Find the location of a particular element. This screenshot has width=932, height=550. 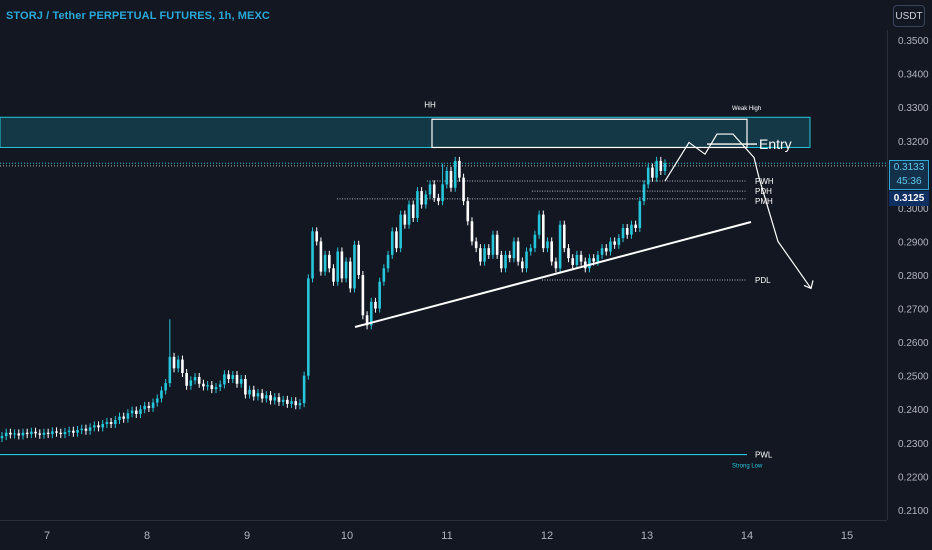

strong-low-label: Strong Low is located at coordinates (747, 467).